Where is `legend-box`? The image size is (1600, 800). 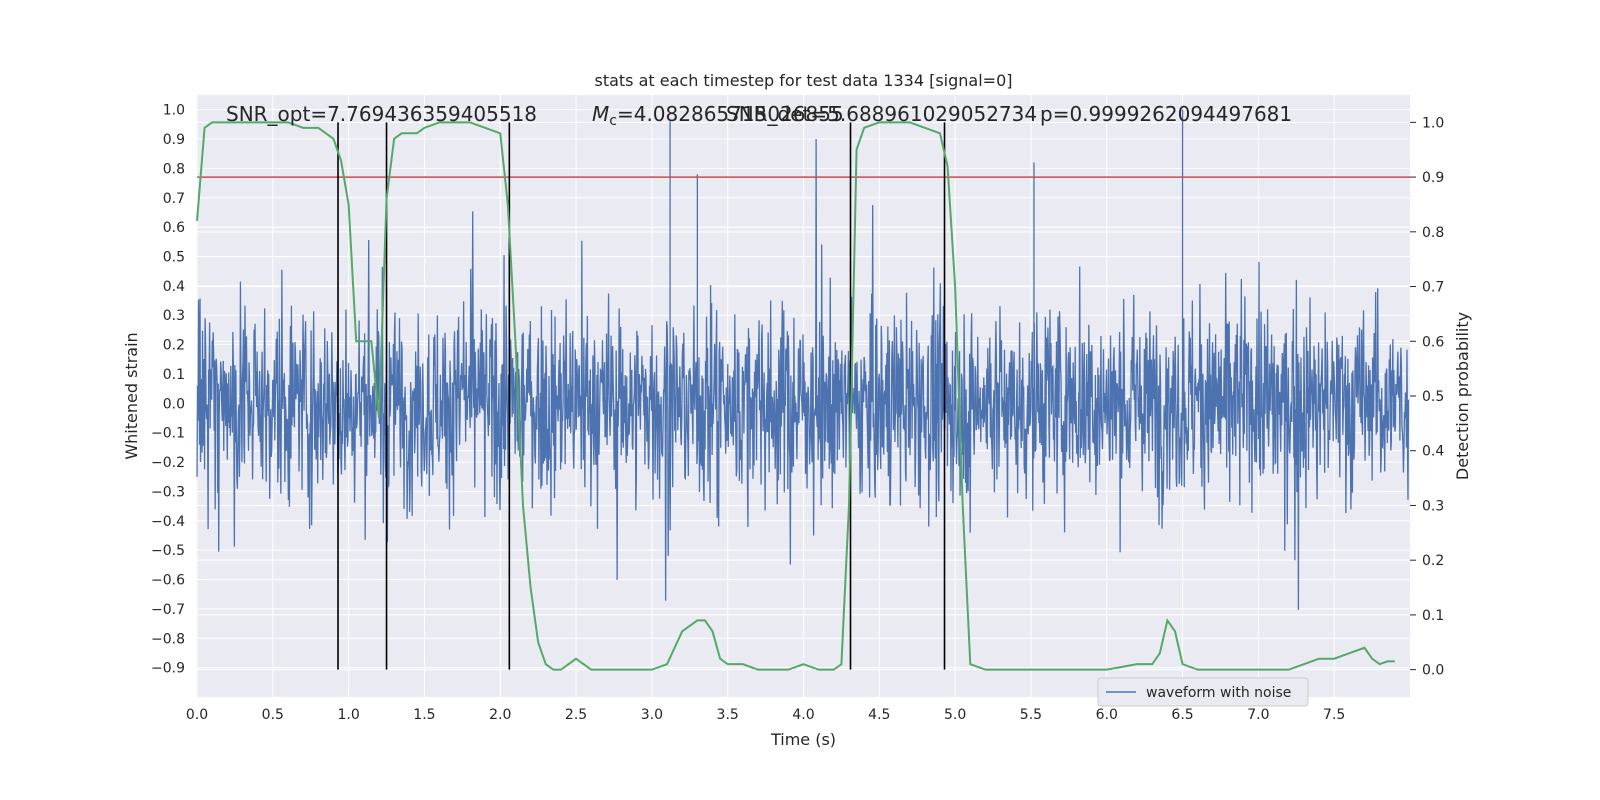 legend-box is located at coordinates (1203, 692).